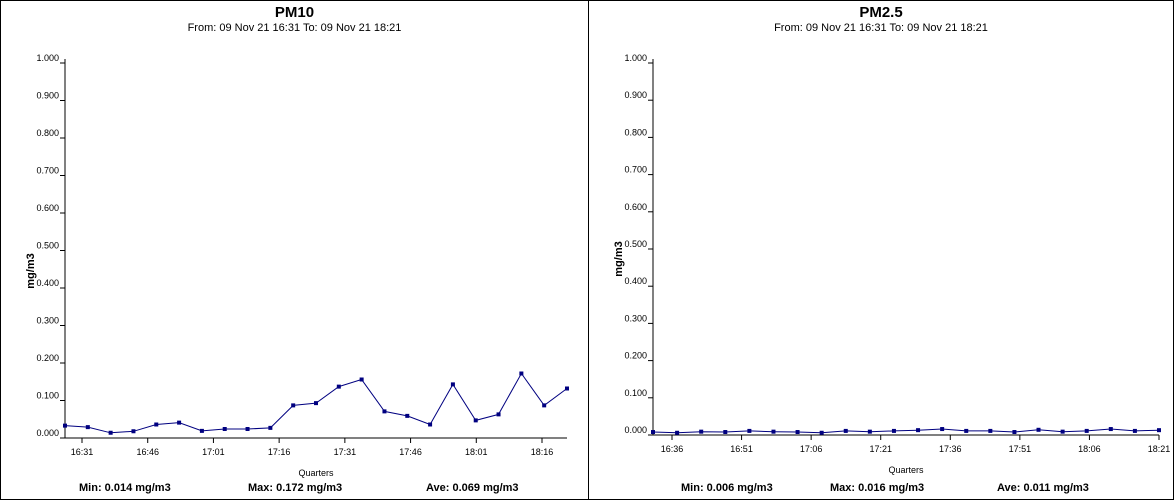 This screenshot has width=1175, height=502. Describe the element at coordinates (213, 452) in the screenshot. I see `x-tick-label: 17:01` at that location.